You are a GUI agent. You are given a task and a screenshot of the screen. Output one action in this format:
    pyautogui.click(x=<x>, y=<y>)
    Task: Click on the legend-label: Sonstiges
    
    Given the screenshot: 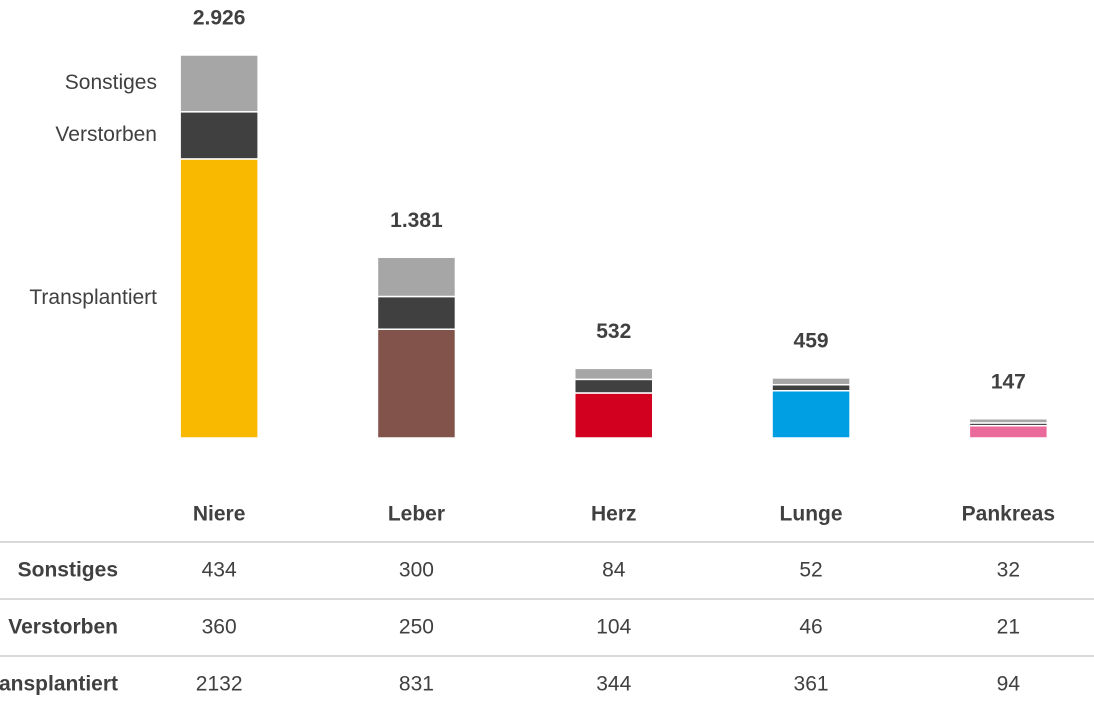 What is the action you would take?
    pyautogui.click(x=111, y=82)
    